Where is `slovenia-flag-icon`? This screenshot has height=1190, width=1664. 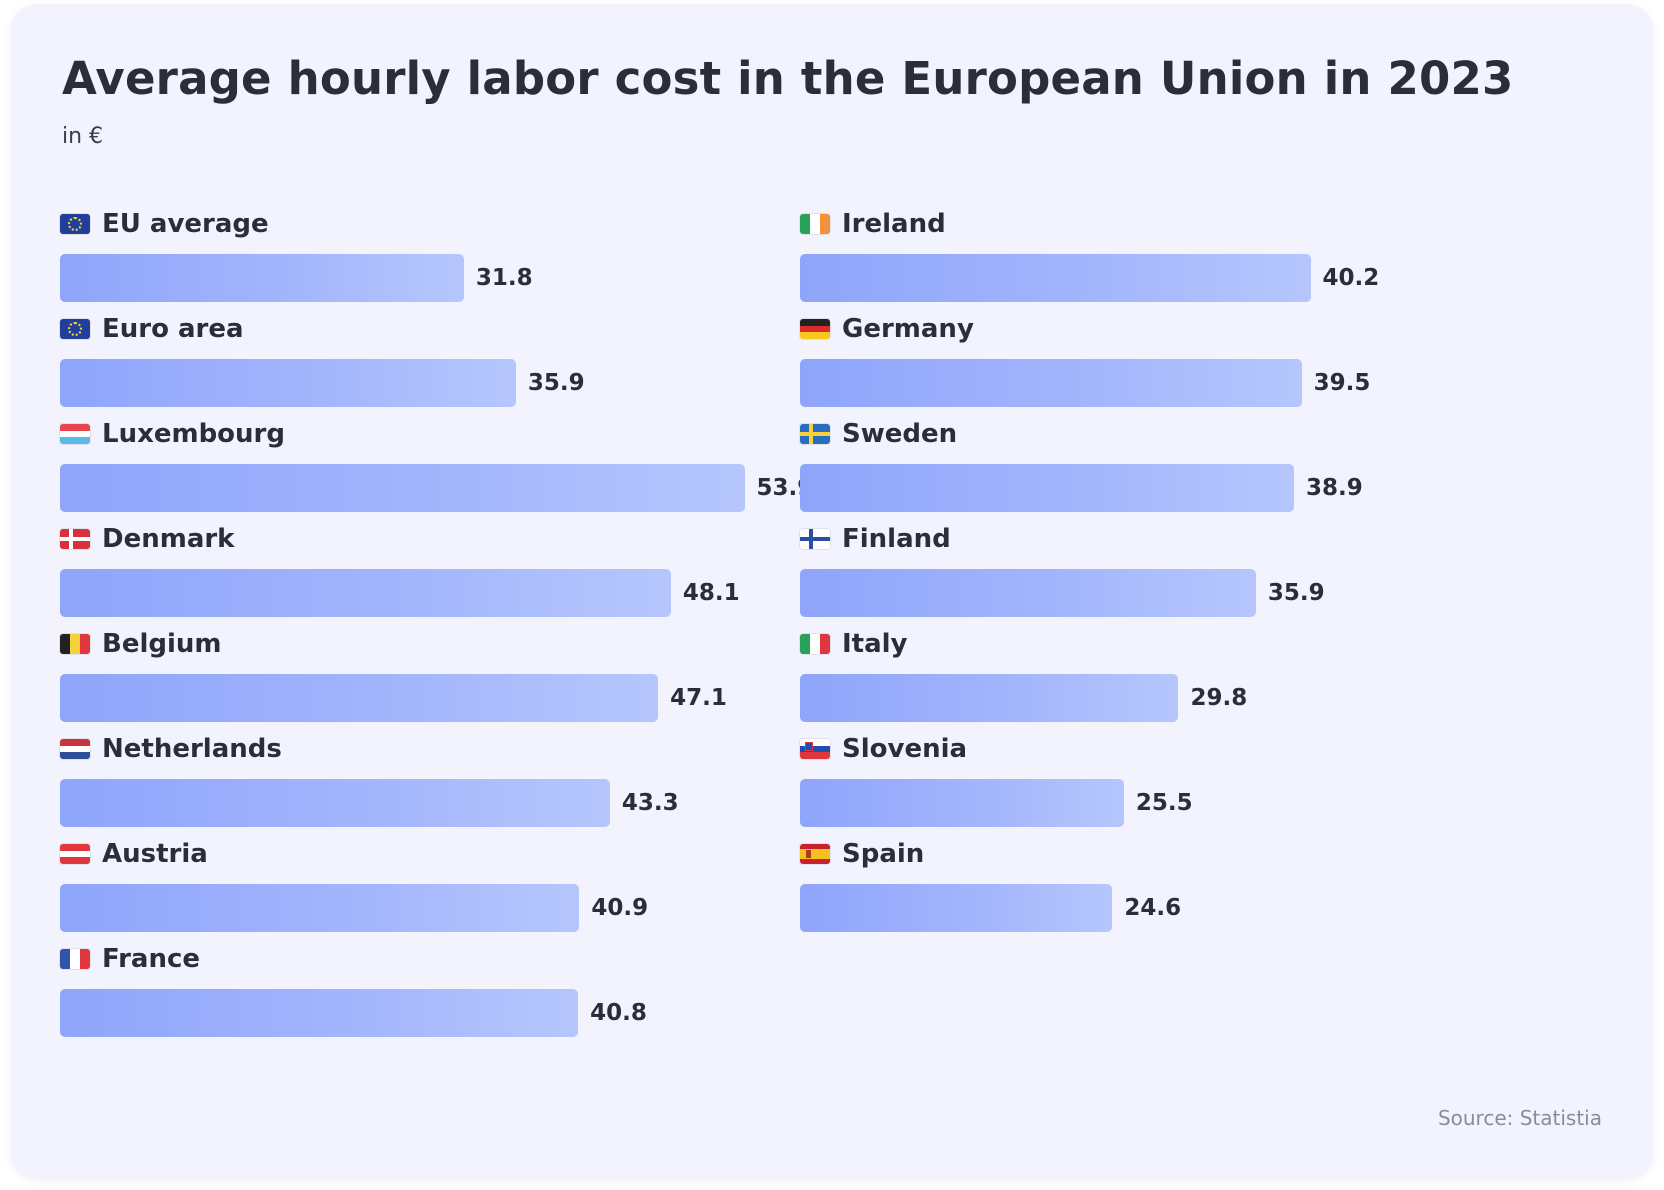 slovenia-flag-icon is located at coordinates (815, 749).